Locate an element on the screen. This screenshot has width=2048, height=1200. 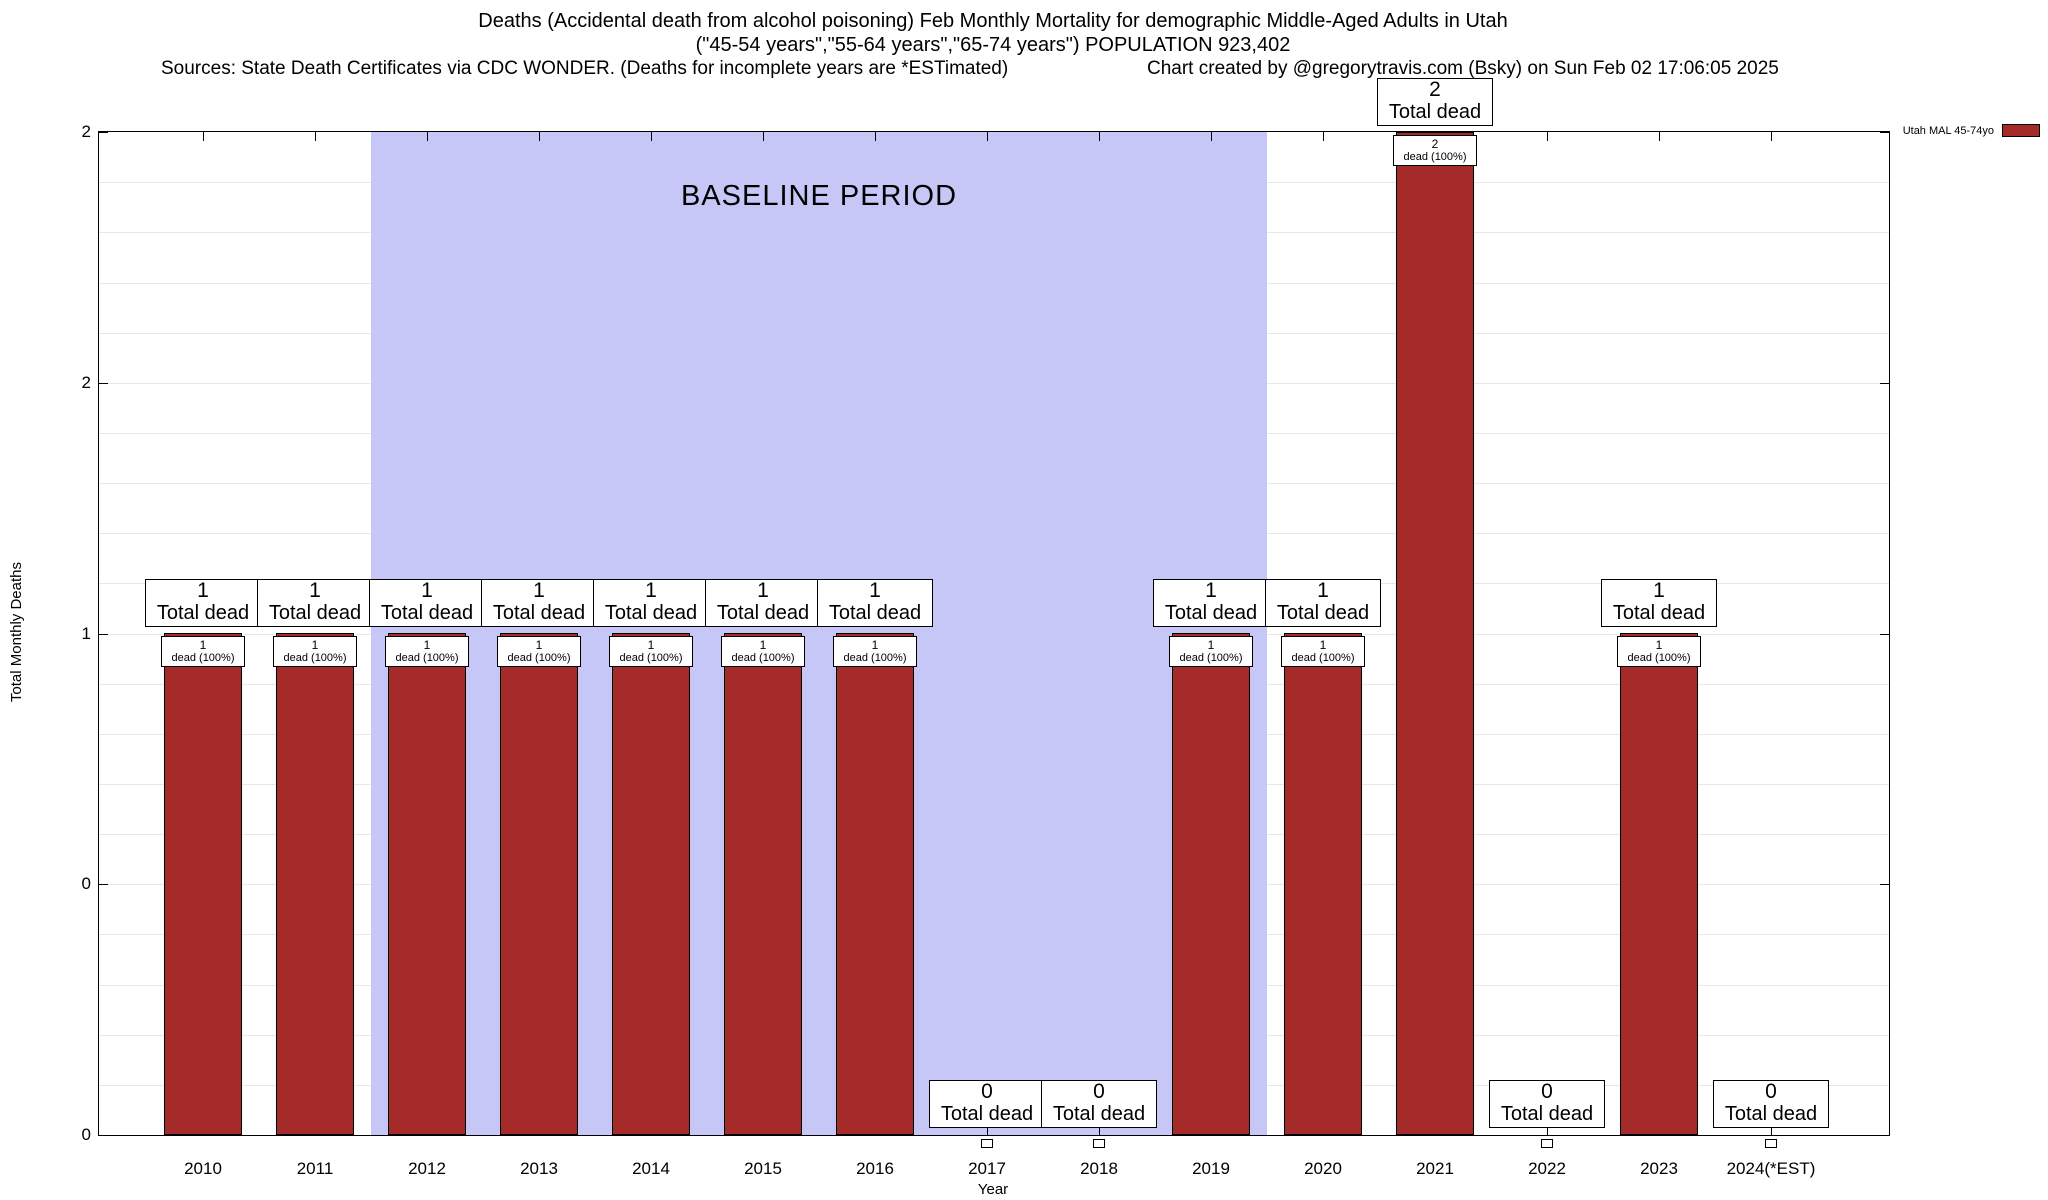
total-label-2017: 0 Total dead is located at coordinates (987, 1104).